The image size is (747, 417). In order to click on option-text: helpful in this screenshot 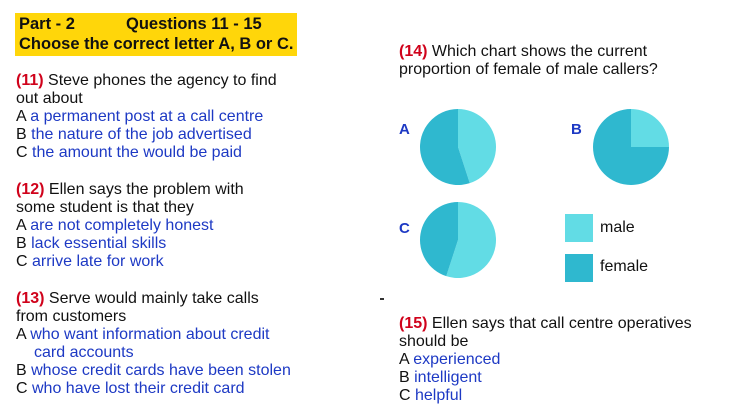, I will do `click(439, 395)`.